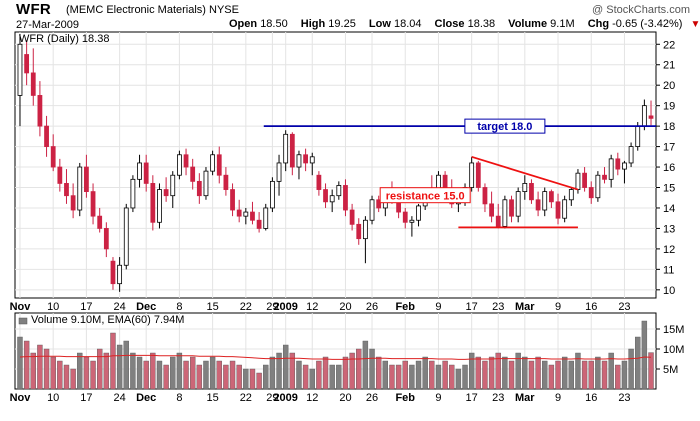 The height and width of the screenshot is (421, 700). Describe the element at coordinates (669, 168) in the screenshot. I see `y-tick-label: 16` at that location.